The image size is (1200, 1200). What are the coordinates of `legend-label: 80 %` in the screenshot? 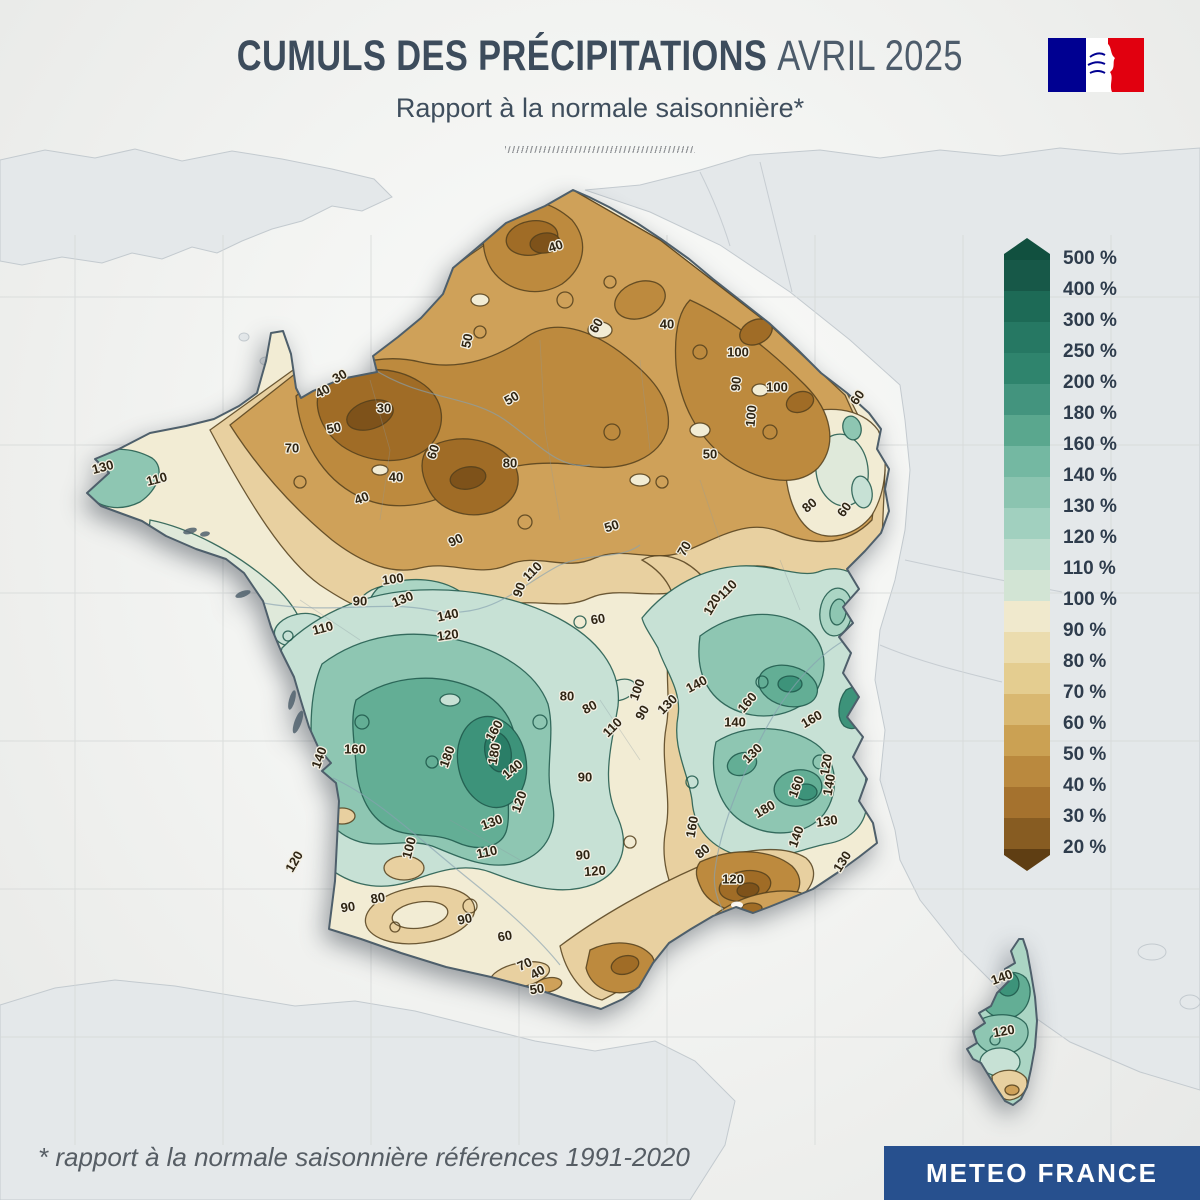 It's located at (1085, 661).